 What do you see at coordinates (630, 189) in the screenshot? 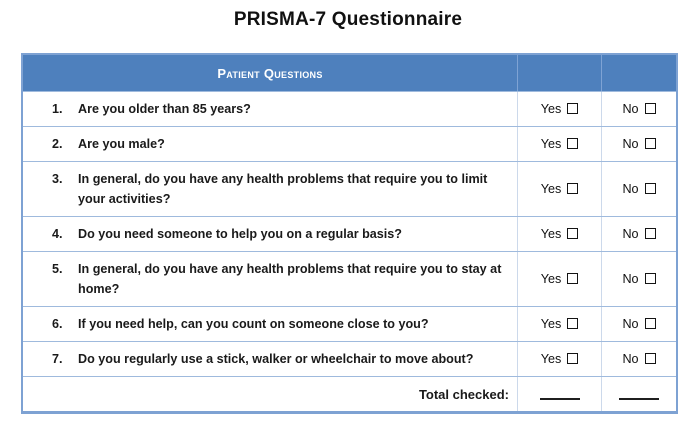
I see `q3-no-label: No` at bounding box center [630, 189].